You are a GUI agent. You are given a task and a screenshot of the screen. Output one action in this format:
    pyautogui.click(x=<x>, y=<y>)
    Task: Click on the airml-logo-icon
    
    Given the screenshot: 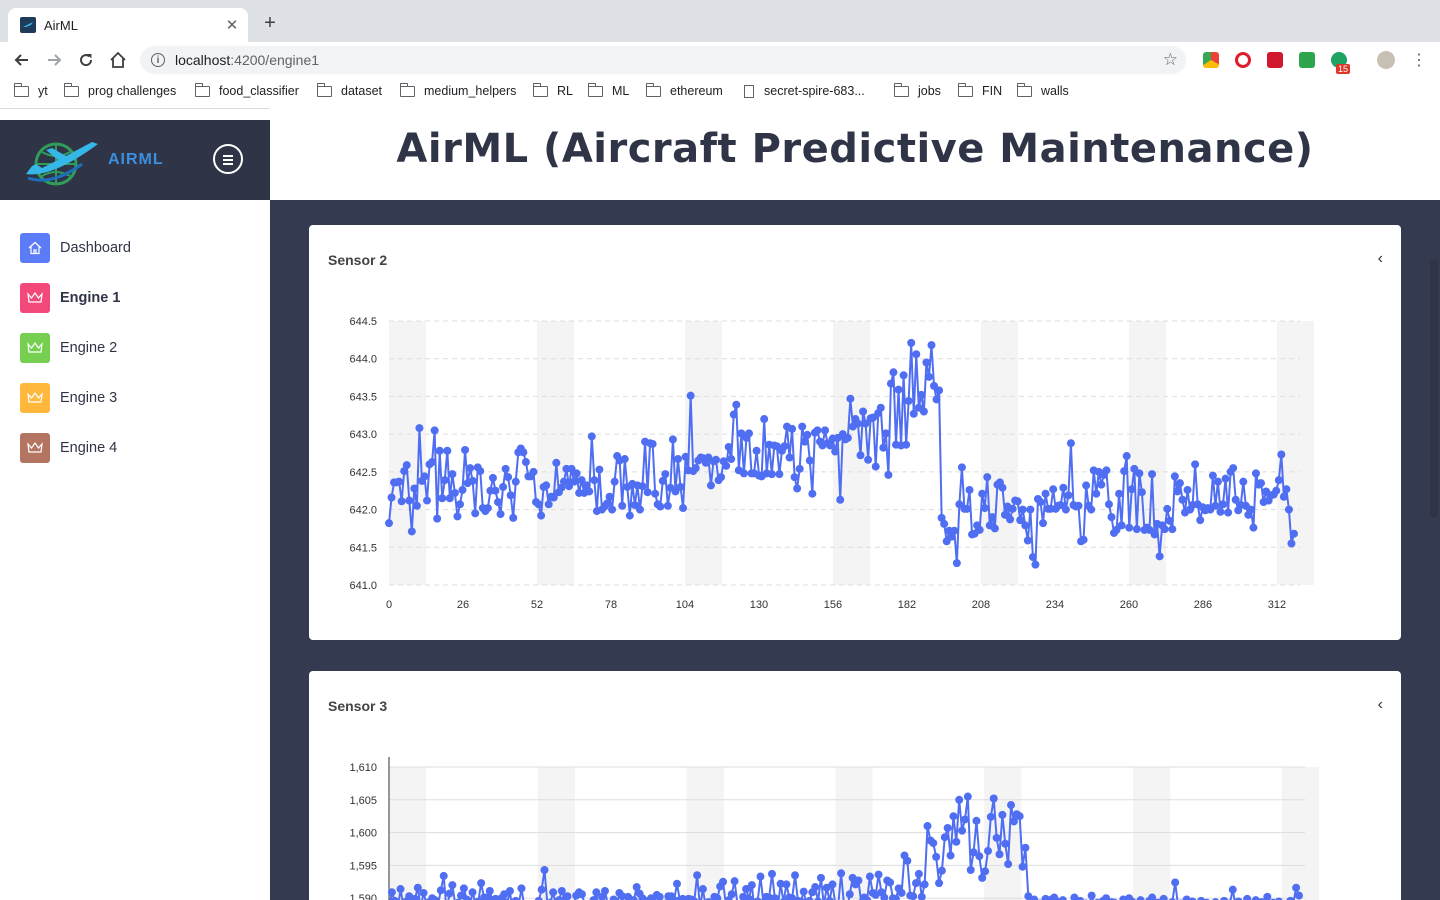 What is the action you would take?
    pyautogui.click(x=62, y=164)
    